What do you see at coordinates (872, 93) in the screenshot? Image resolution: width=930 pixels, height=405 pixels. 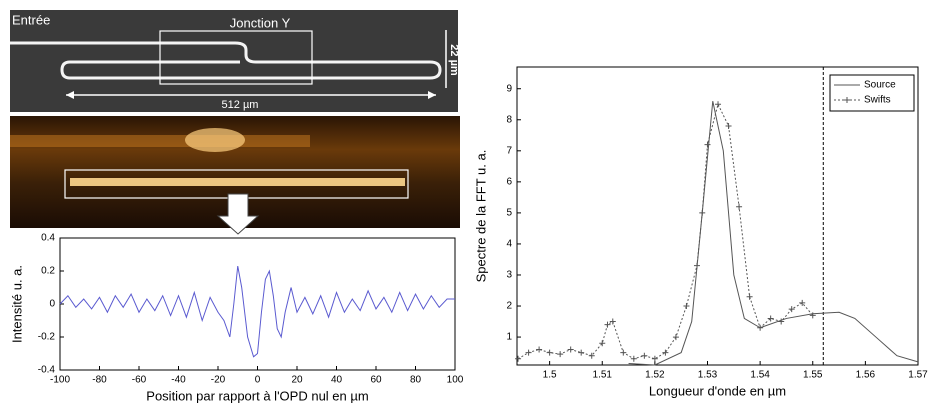 I see `legend` at bounding box center [872, 93].